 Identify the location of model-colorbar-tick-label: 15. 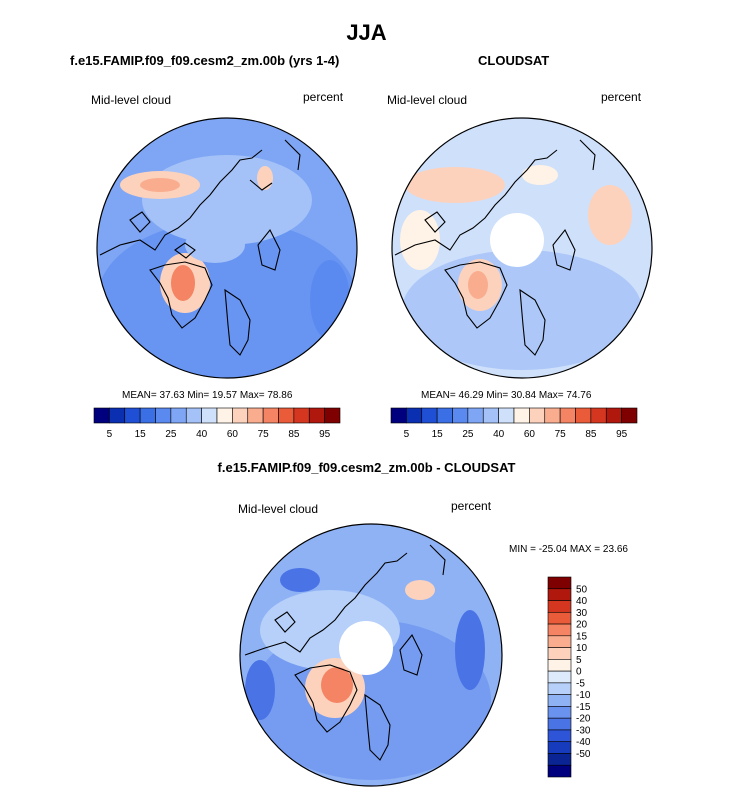
(141, 434).